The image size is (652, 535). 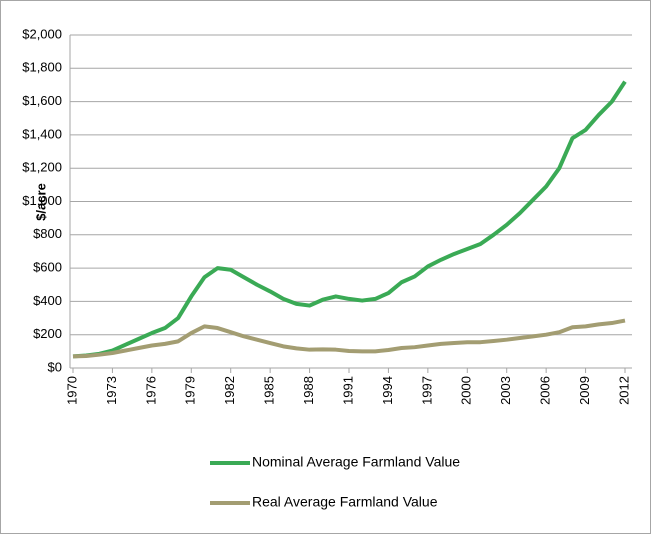 I want to click on y-tick-label: $1,000, so click(x=42, y=200).